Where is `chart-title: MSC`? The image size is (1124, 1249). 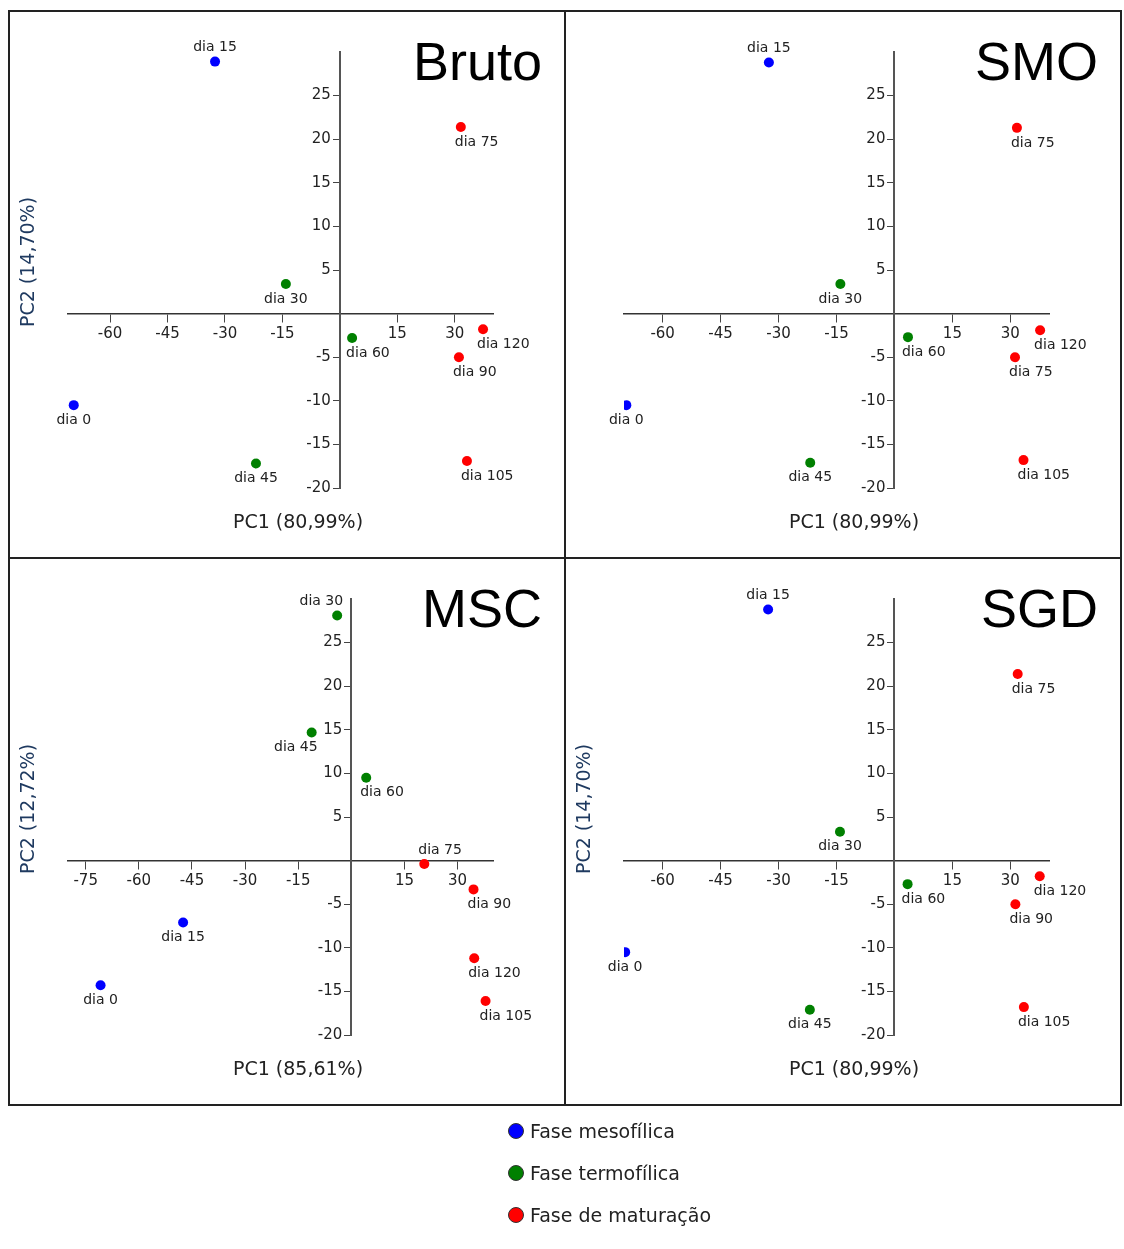
chart-title: MSC is located at coordinates (482, 608).